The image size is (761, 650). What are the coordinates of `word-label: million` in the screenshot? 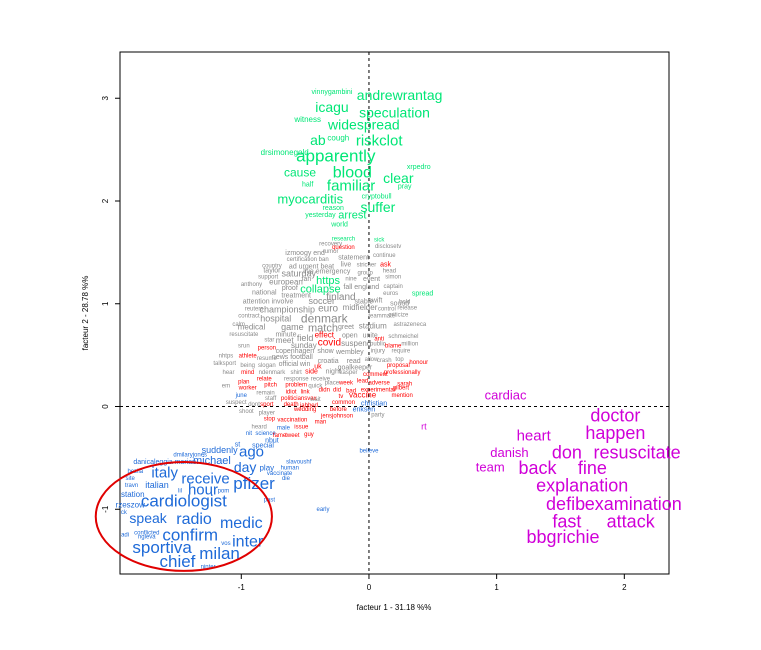 It's located at (409, 344).